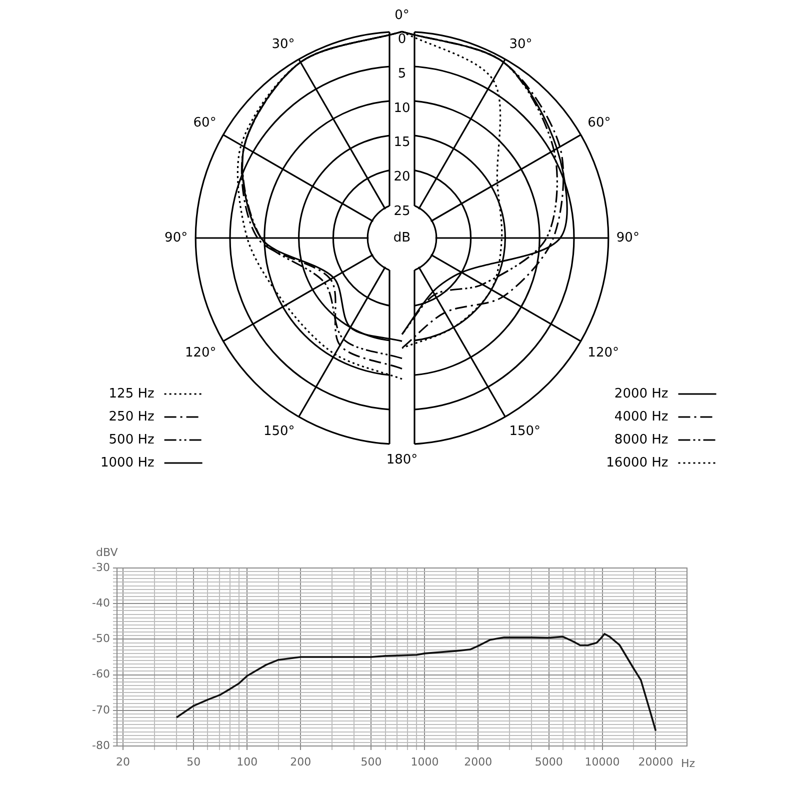  I want to click on x-tick-label: 2000, so click(478, 761).